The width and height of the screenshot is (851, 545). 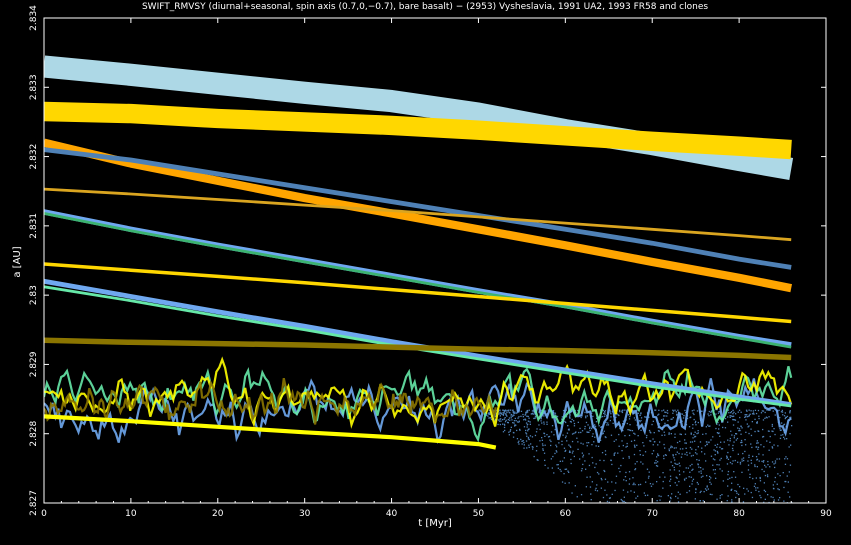 What do you see at coordinates (34, 157) in the screenshot?
I see `y-tick-label: 2.832` at bounding box center [34, 157].